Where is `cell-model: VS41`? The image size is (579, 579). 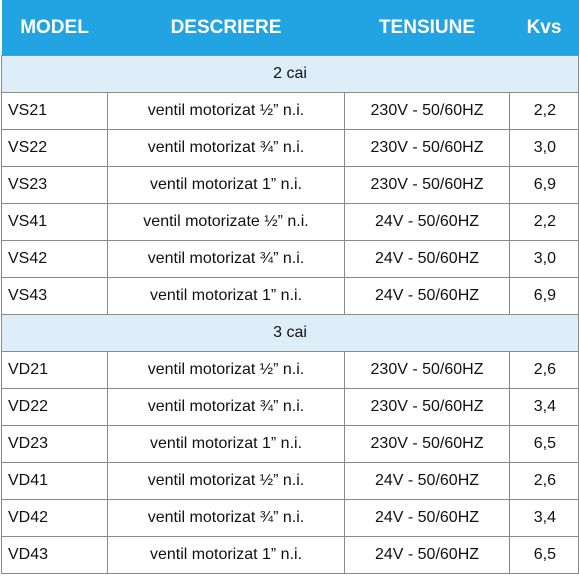 cell-model: VS41 is located at coordinates (54, 222).